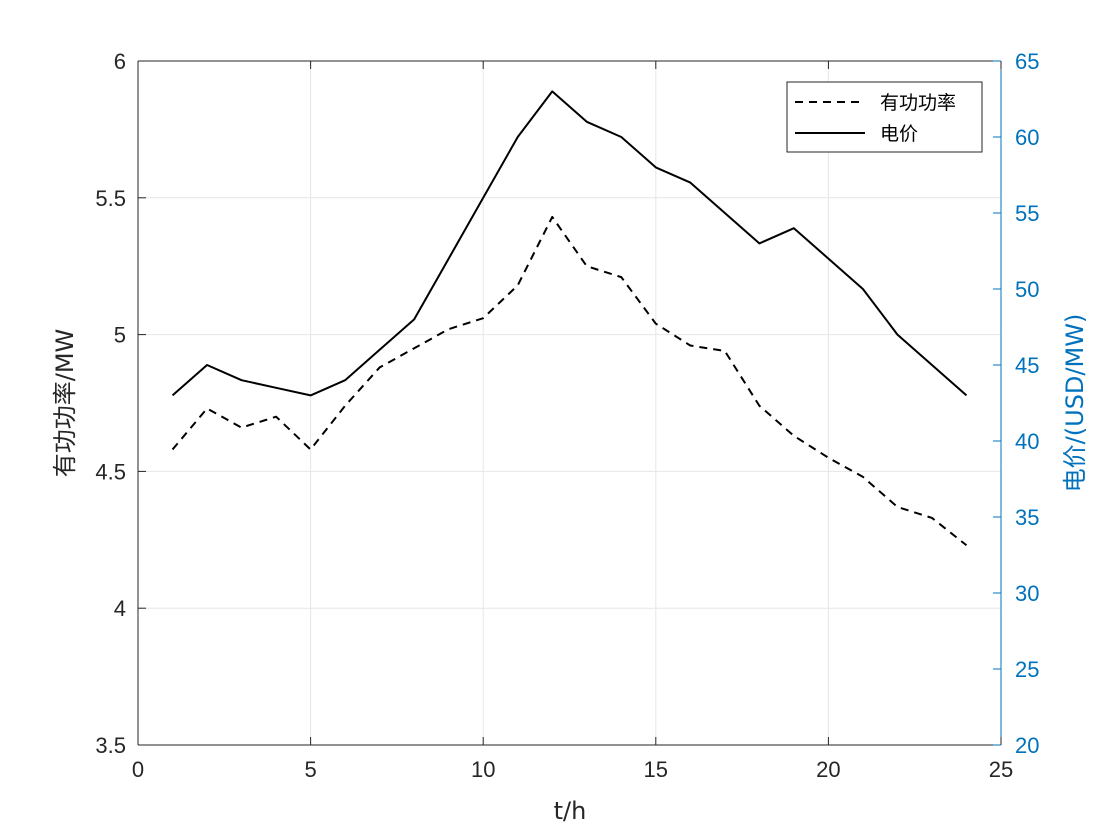 The image size is (1109, 832). I want to click on legend-box, so click(884, 117).